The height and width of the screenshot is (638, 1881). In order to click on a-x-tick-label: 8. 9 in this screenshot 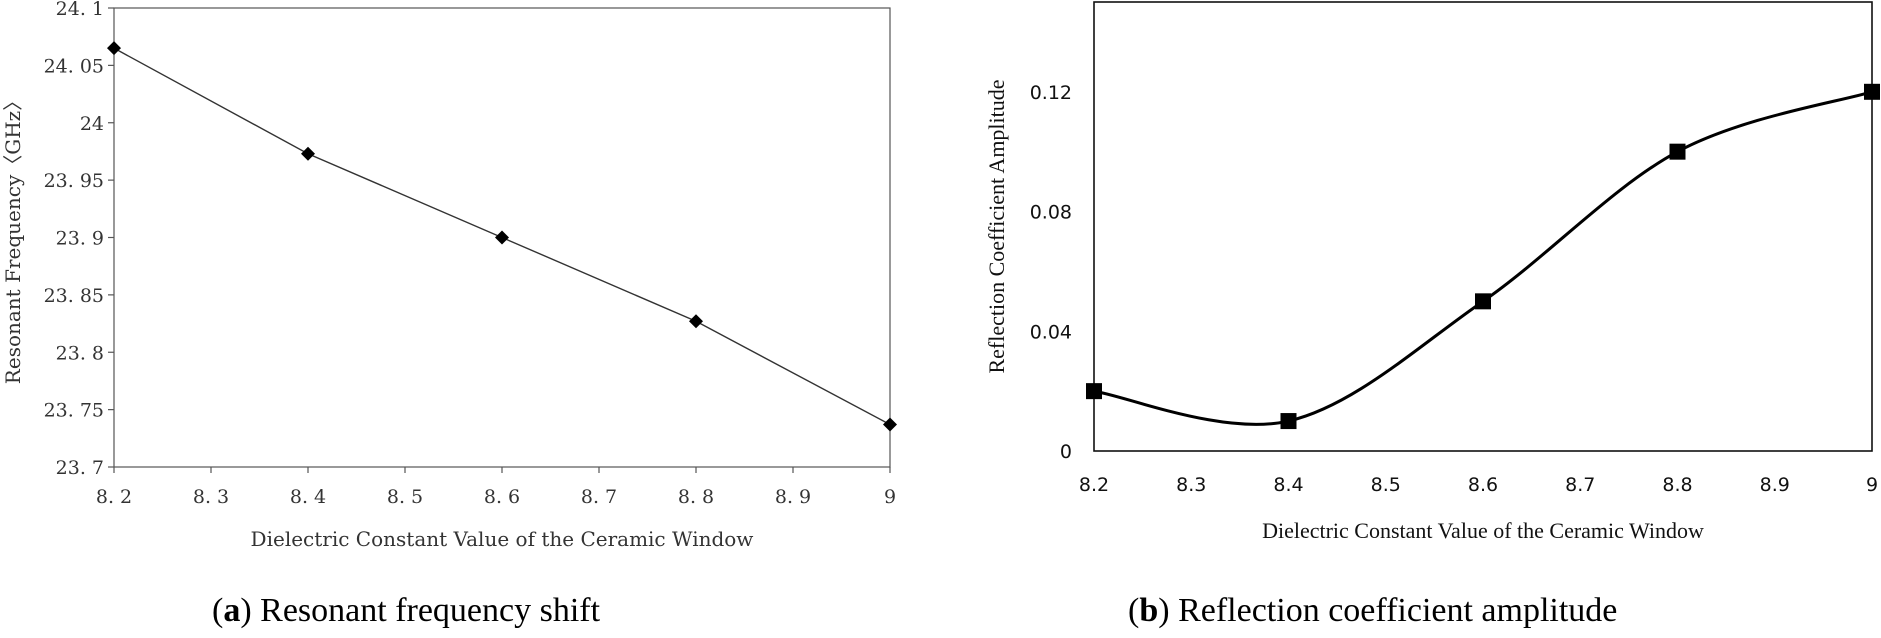, I will do `click(793, 497)`.